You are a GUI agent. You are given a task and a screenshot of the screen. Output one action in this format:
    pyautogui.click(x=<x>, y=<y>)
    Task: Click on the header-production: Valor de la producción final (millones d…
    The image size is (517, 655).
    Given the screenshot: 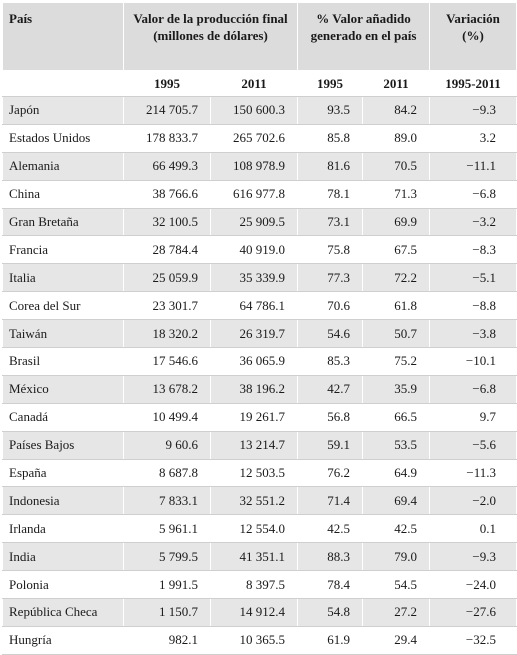 What is the action you would take?
    pyautogui.click(x=210, y=36)
    